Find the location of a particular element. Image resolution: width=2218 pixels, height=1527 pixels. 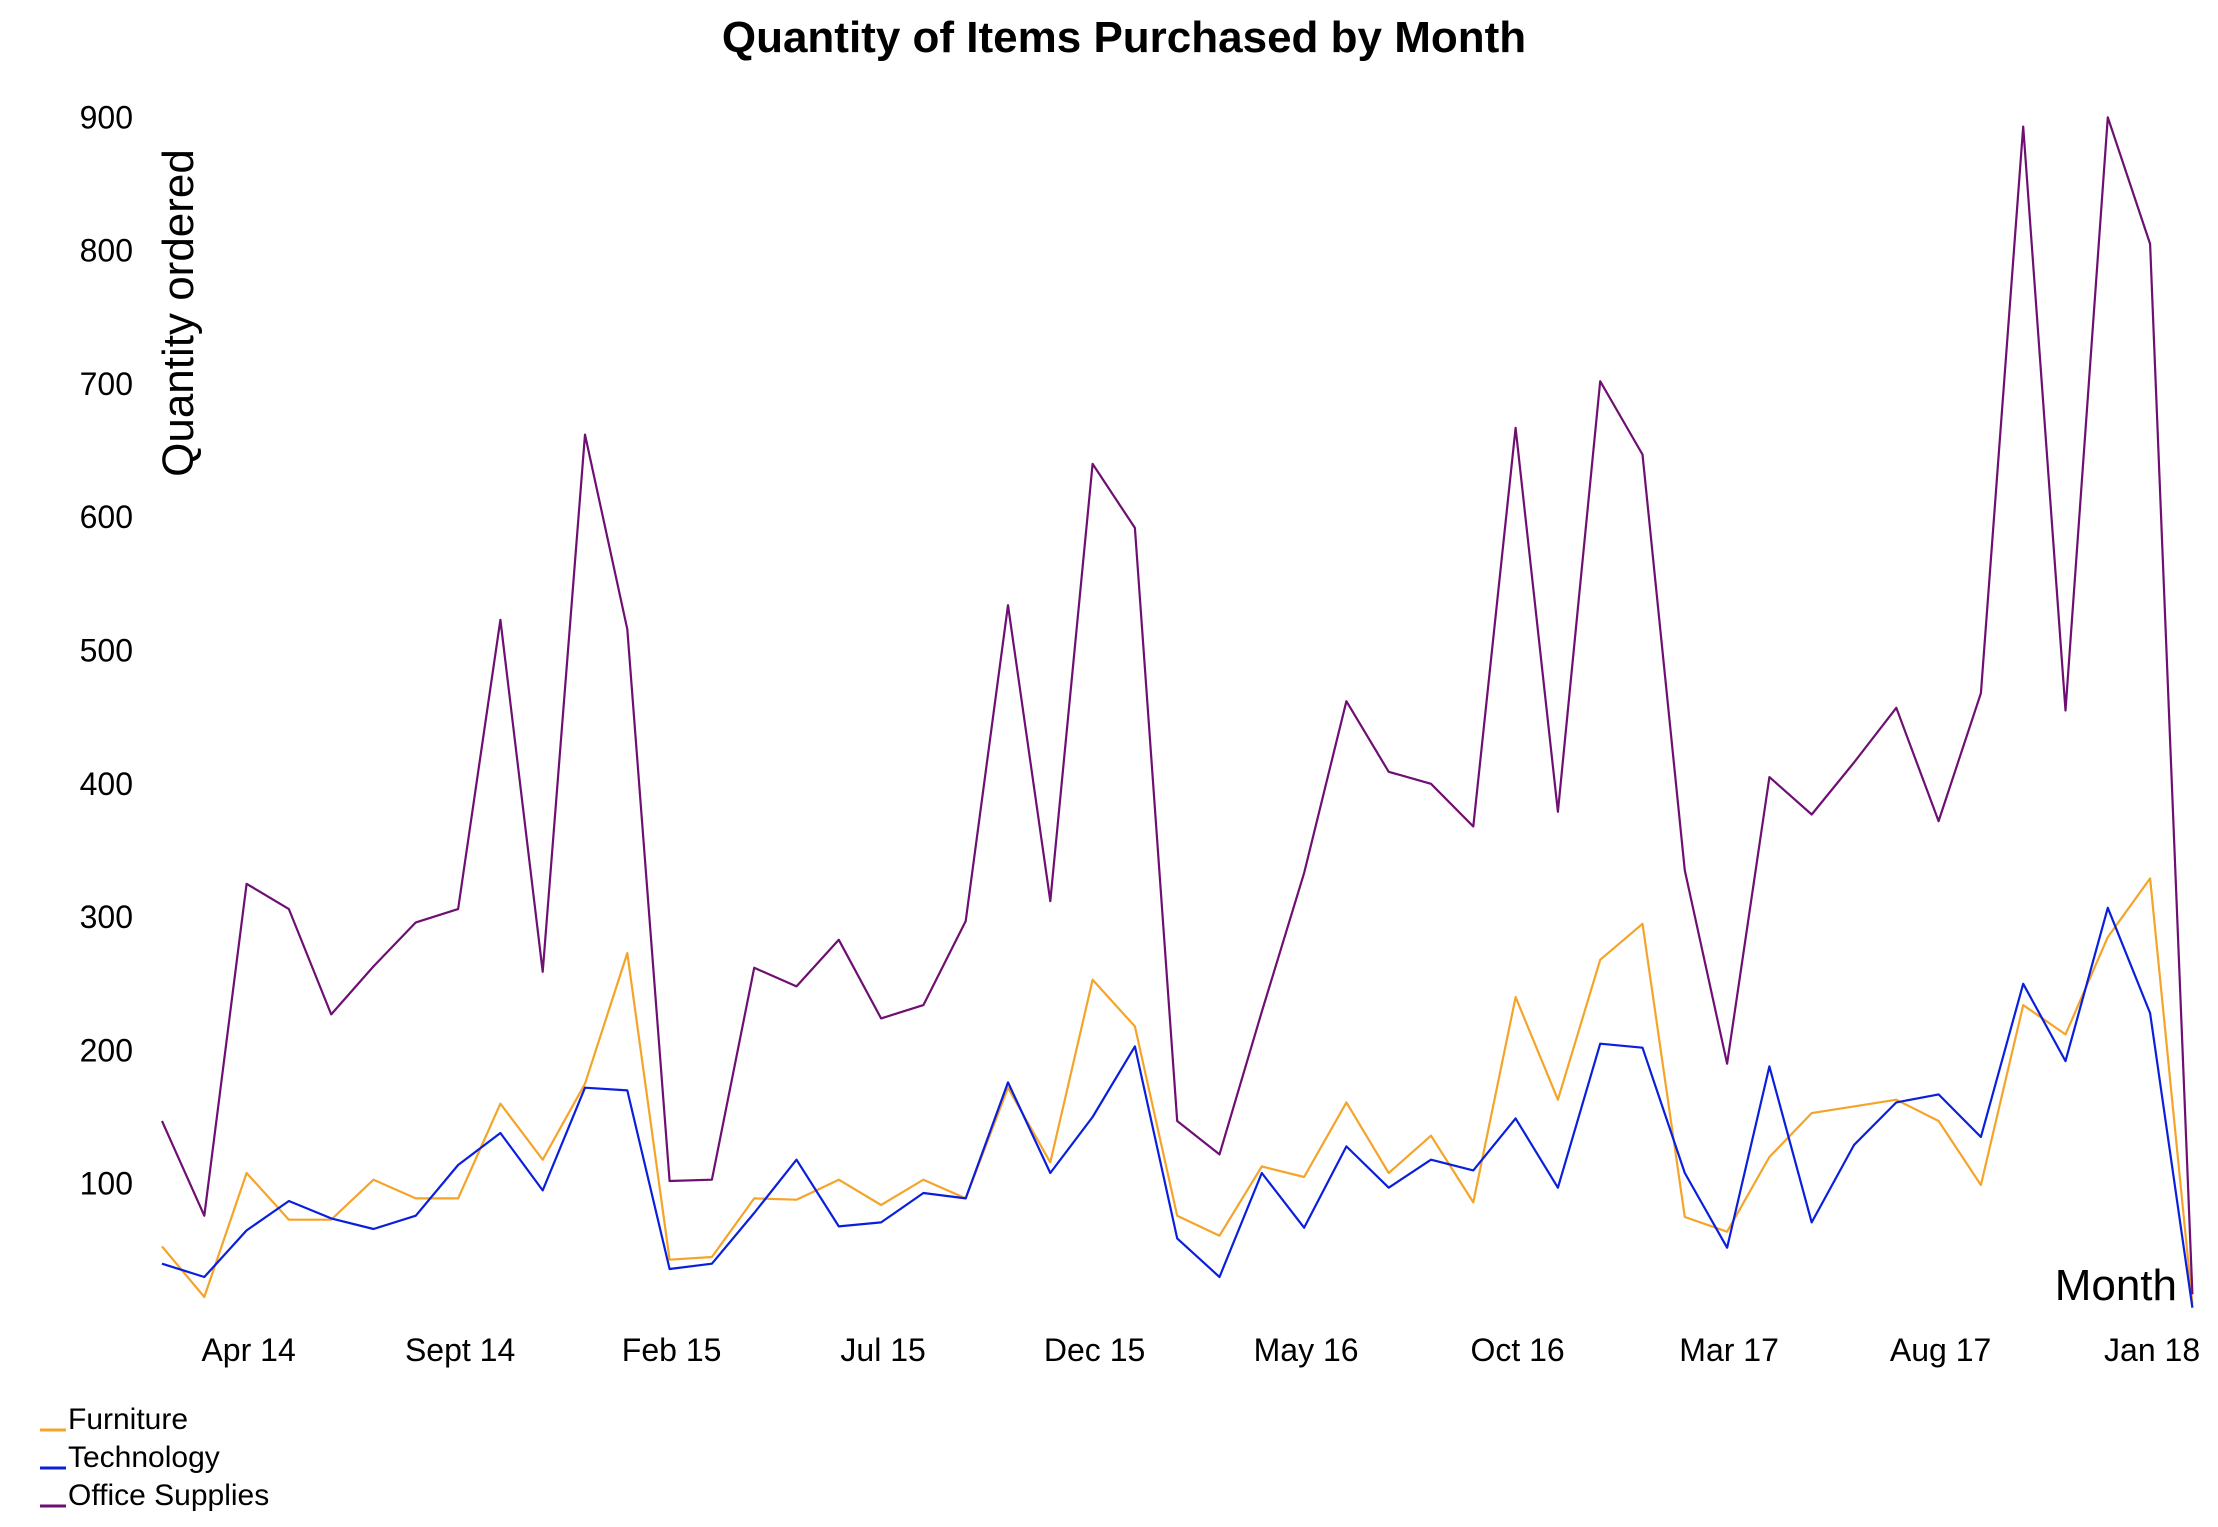

y-tick-label: 600 is located at coordinates (106, 517).